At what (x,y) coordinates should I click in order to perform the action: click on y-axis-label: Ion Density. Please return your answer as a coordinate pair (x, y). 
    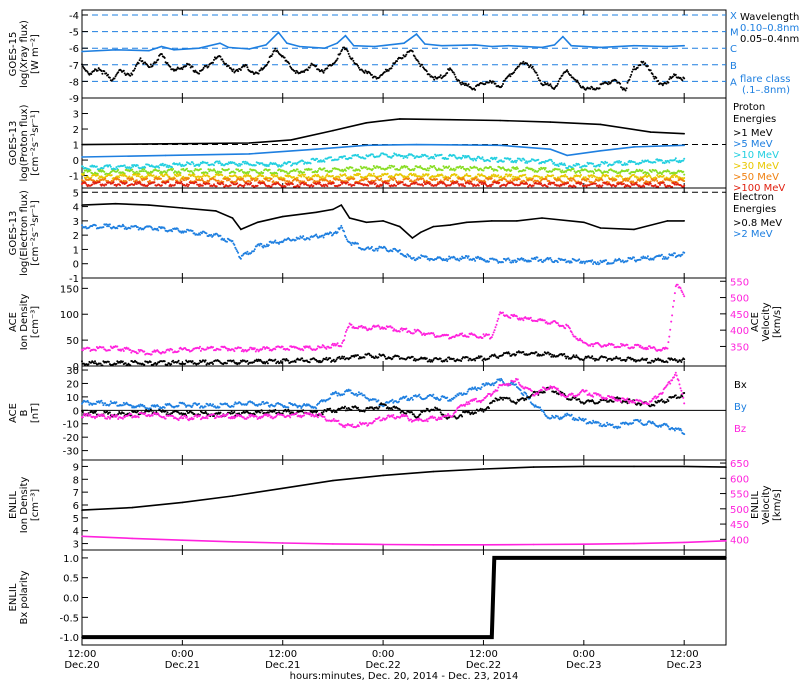
    Looking at the image, I should click on (24, 322).